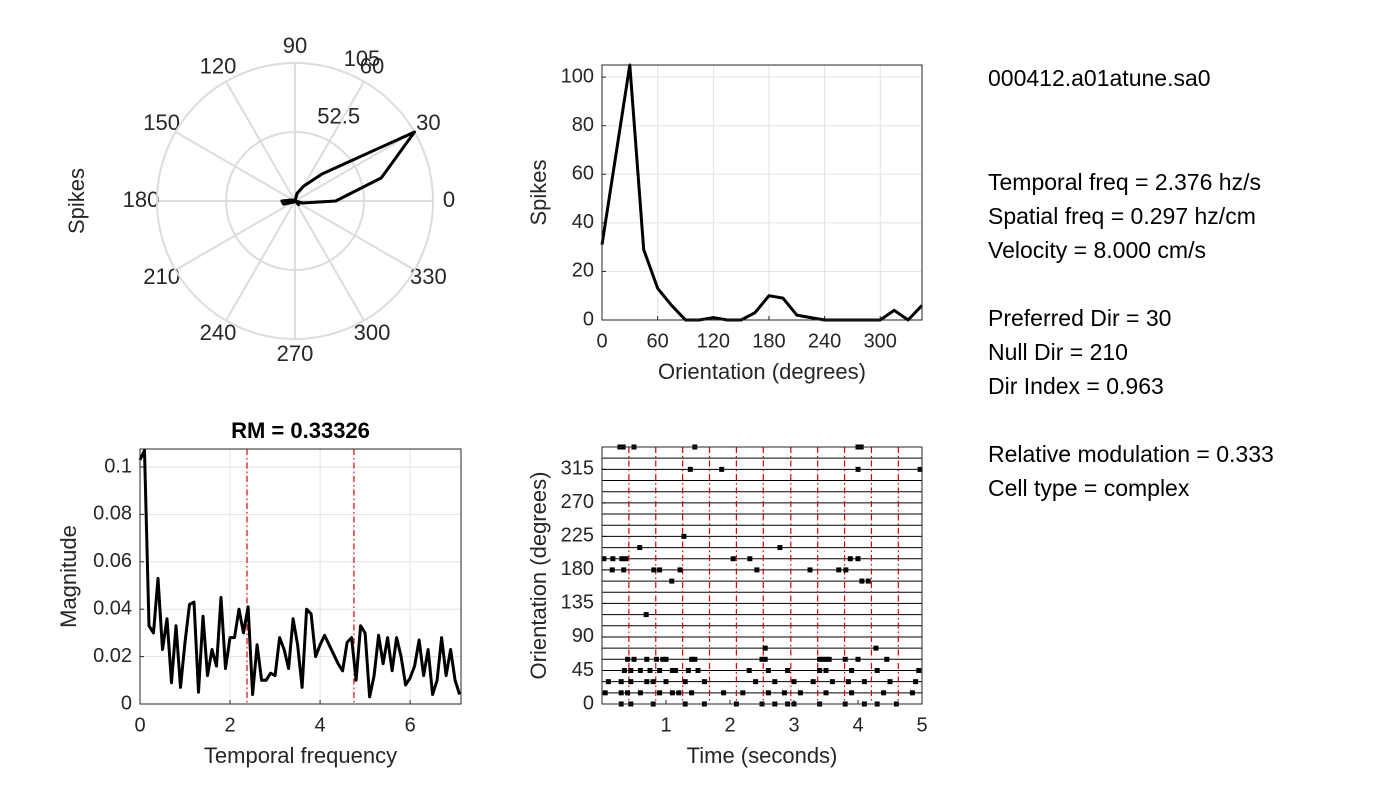  What do you see at coordinates (583, 636) in the screenshot?
I see `y-tick-label: 90` at bounding box center [583, 636].